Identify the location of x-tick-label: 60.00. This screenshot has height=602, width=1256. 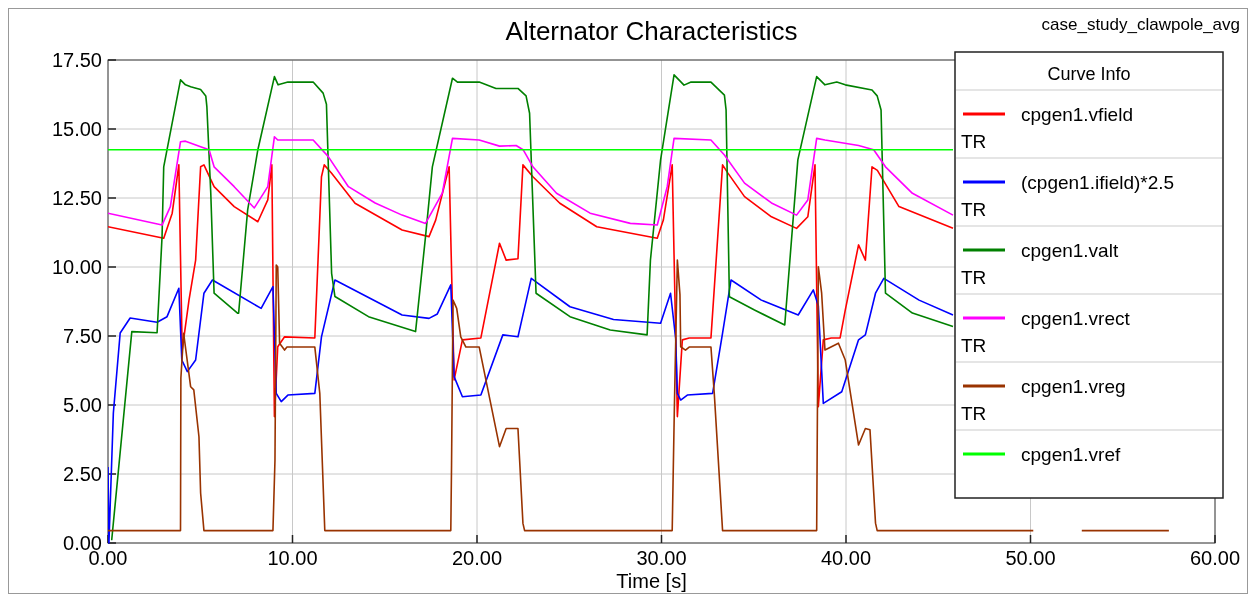
(1215, 558).